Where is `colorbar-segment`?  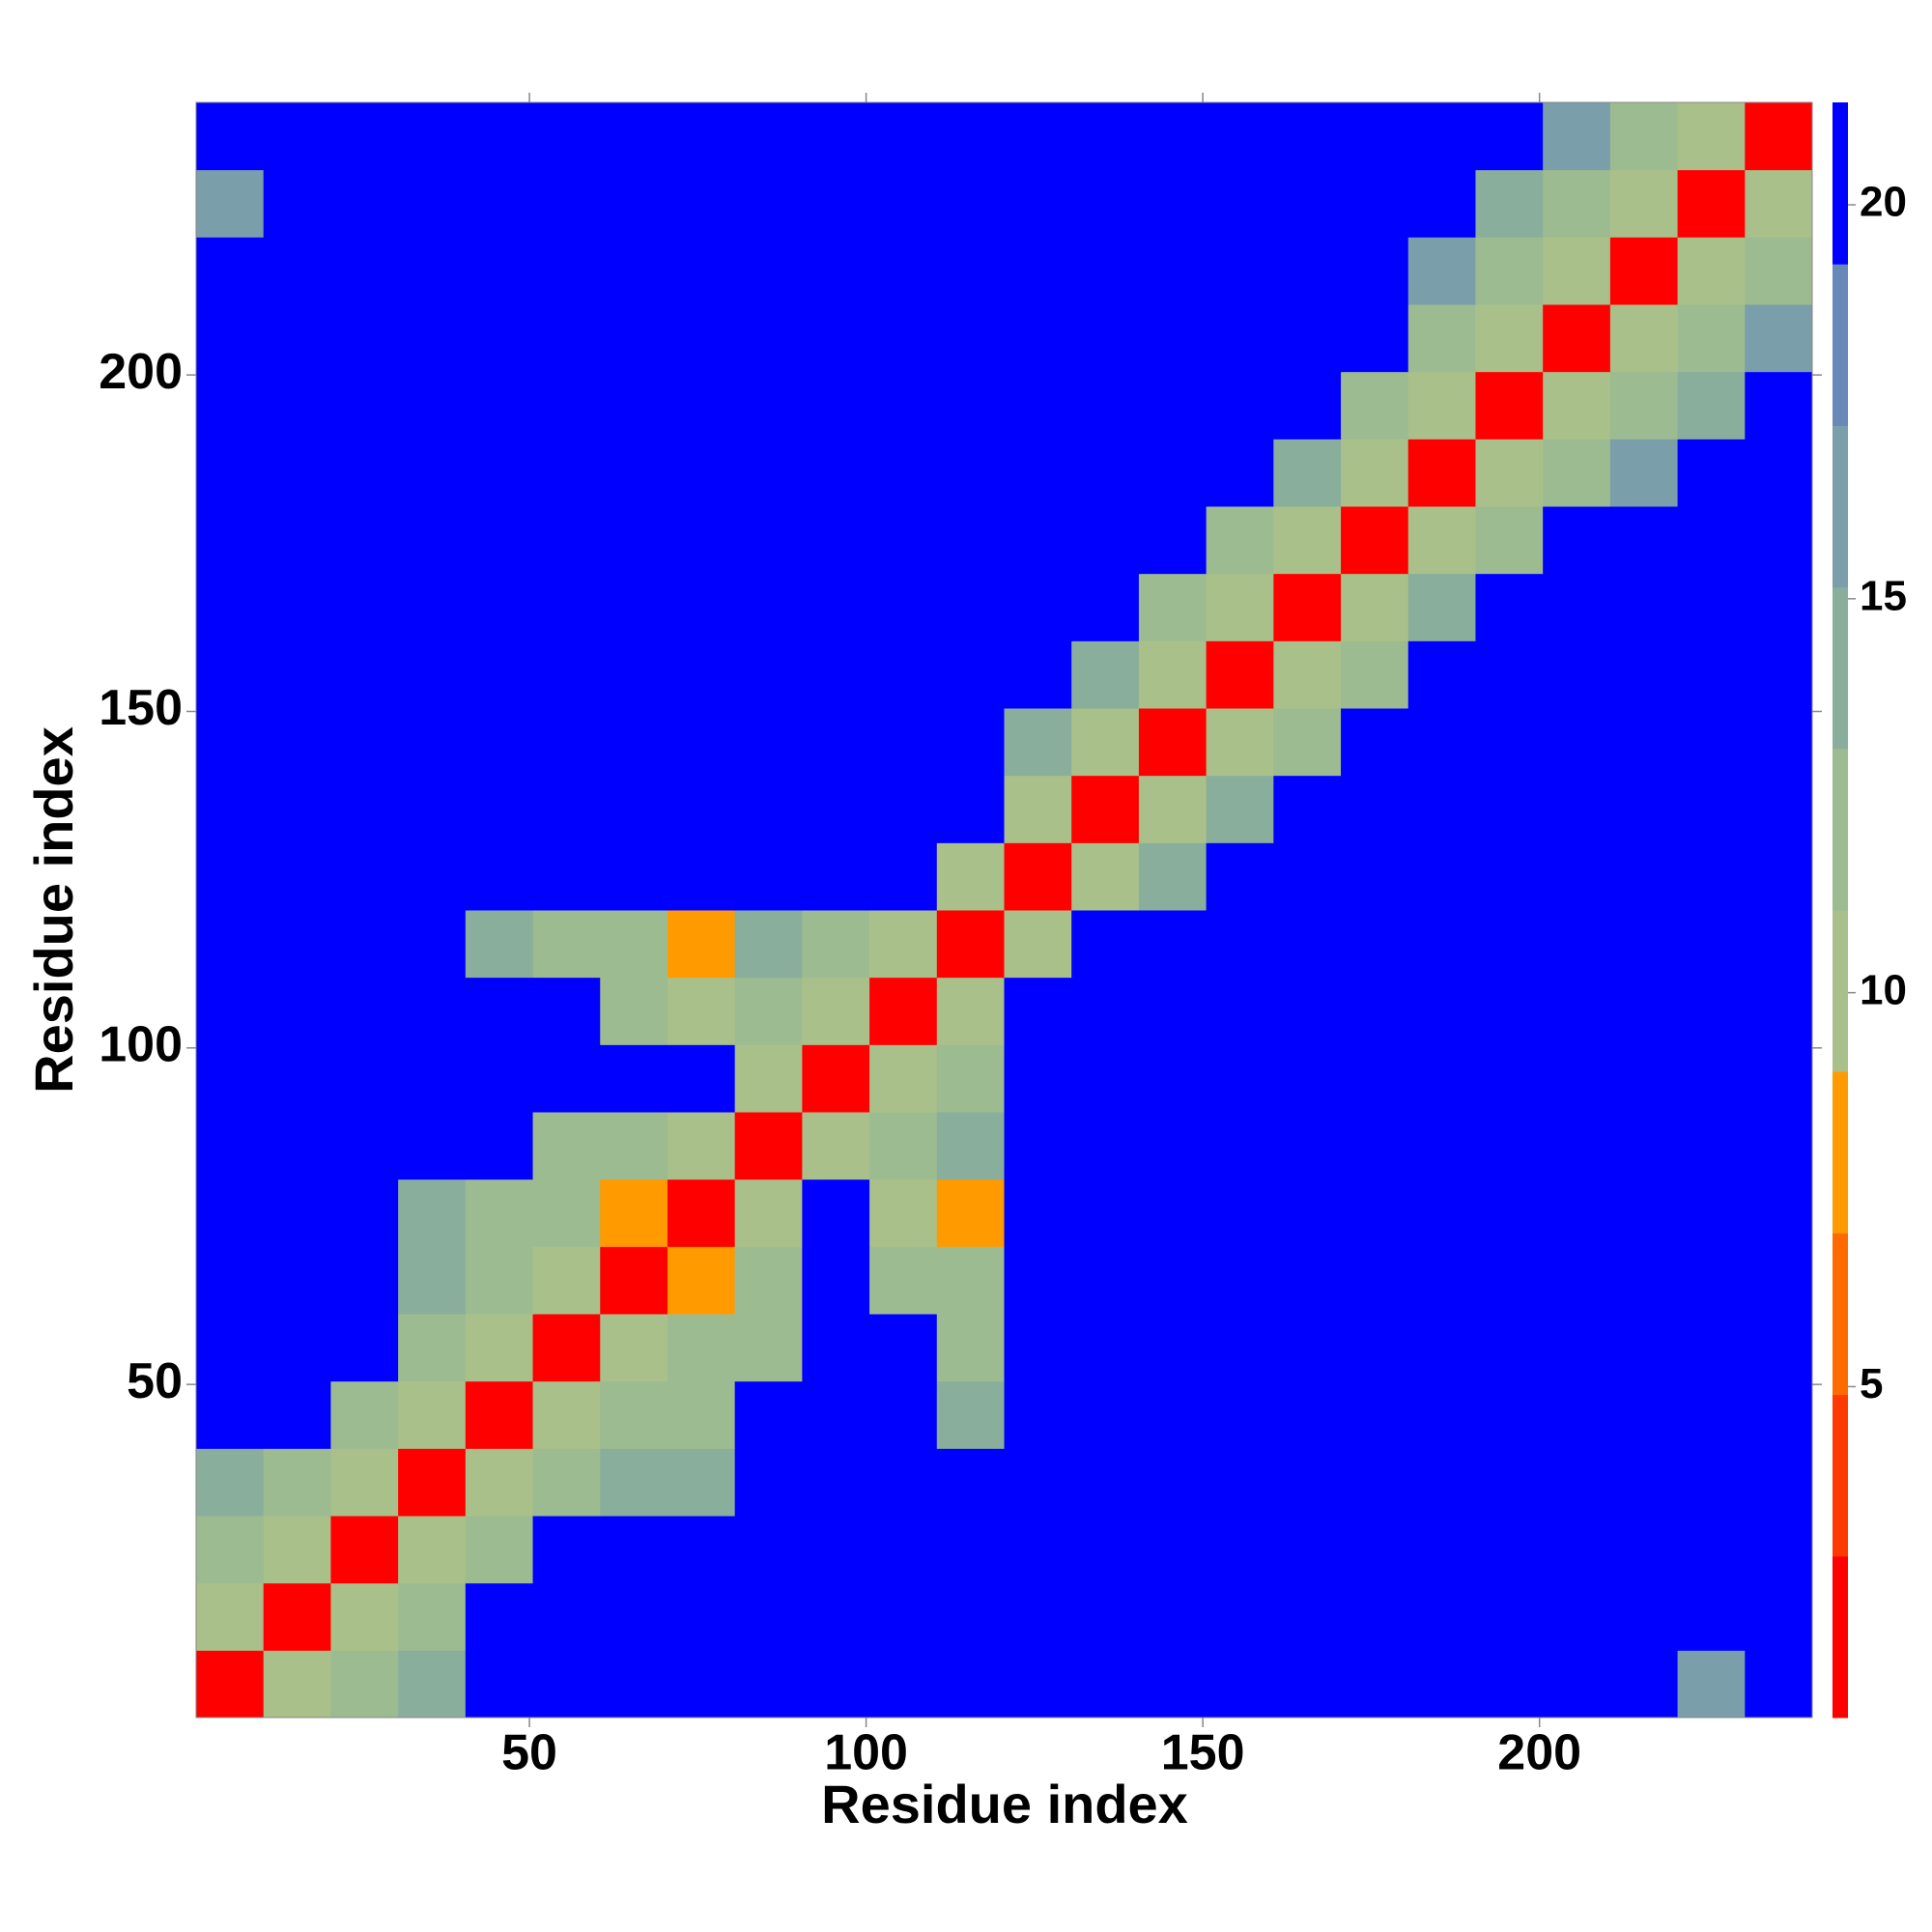 colorbar-segment is located at coordinates (1840, 345).